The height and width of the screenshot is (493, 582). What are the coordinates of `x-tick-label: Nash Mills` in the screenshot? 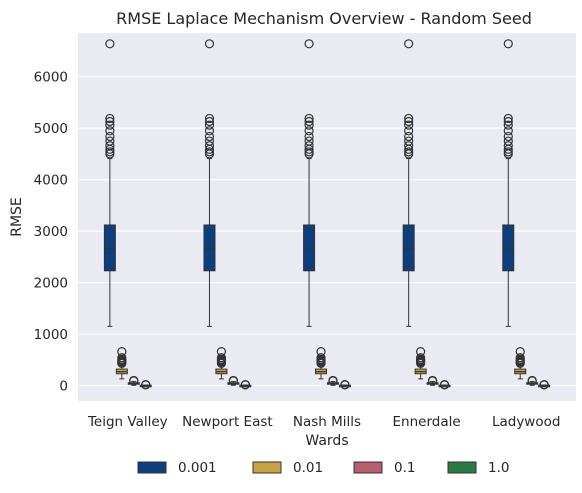 It's located at (327, 422).